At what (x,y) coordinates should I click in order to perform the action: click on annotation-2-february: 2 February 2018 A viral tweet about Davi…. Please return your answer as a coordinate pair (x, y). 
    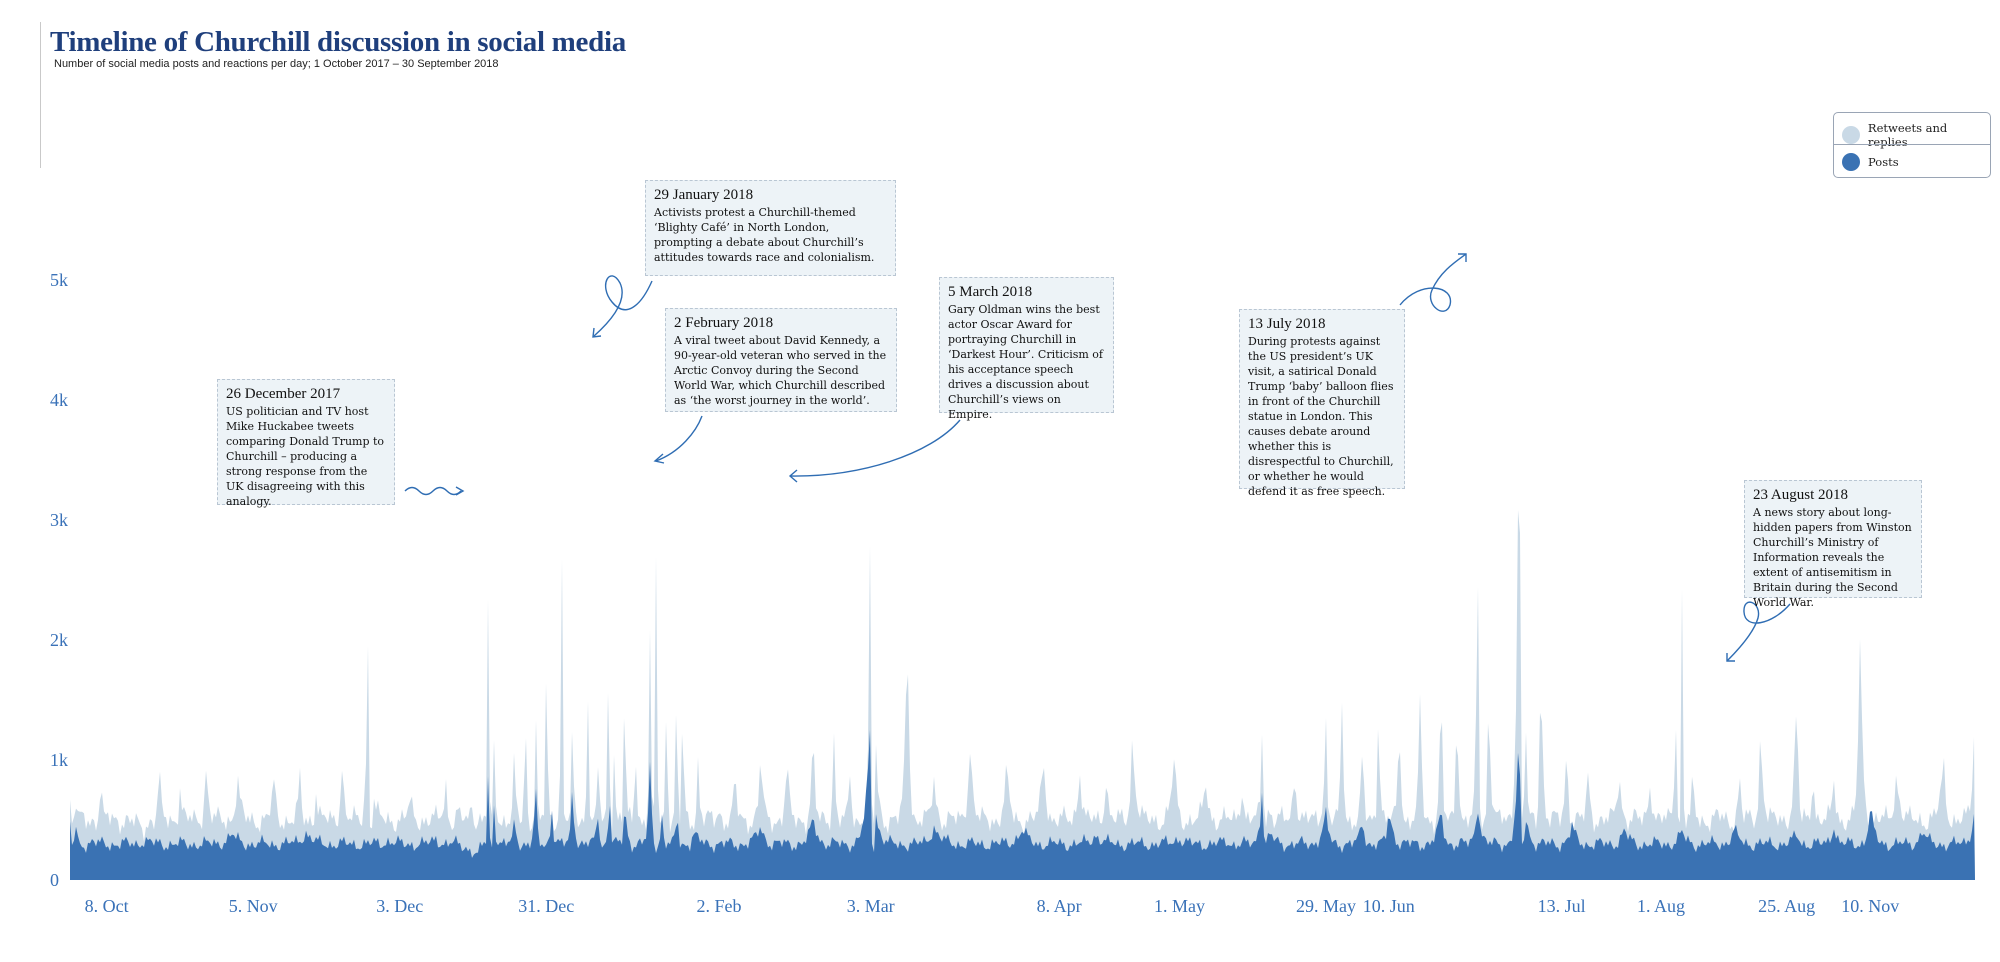
    Looking at the image, I should click on (781, 360).